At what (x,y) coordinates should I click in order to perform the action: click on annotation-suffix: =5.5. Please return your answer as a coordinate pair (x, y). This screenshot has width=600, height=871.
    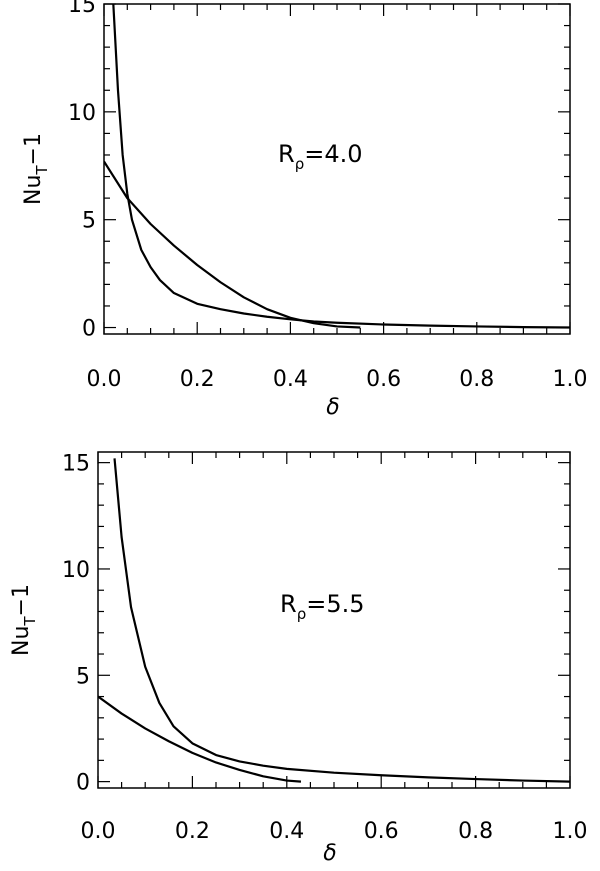
    Looking at the image, I should click on (335, 604).